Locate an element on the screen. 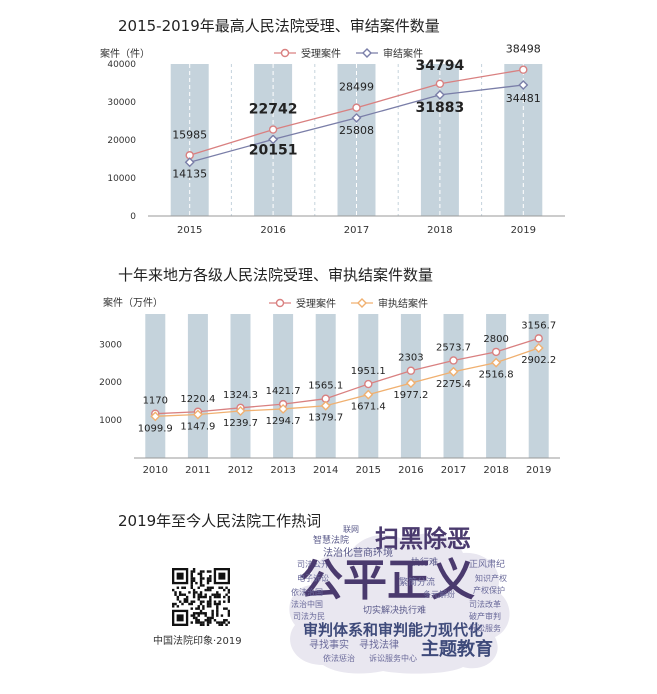 The width and height of the screenshot is (657, 694). cloud-word: 联网 is located at coordinates (351, 529).